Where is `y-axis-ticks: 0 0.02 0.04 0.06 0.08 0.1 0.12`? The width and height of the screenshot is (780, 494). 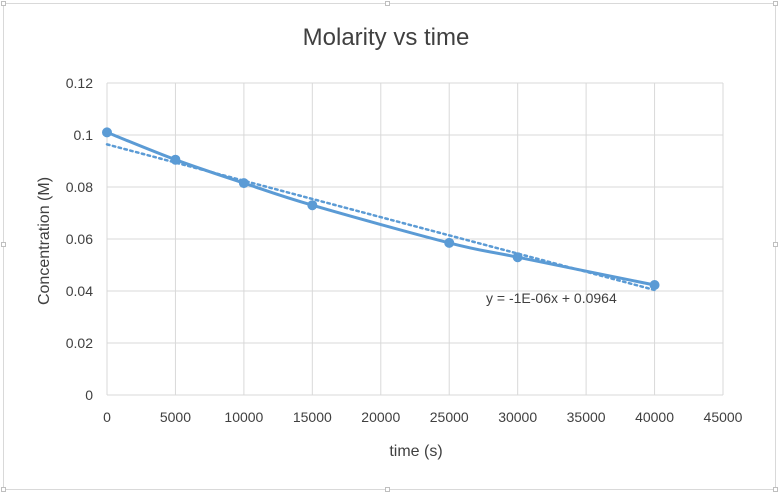 y-axis-ticks: 0 0.02 0.04 0.06 0.08 0.1 0.12 is located at coordinates (79, 239).